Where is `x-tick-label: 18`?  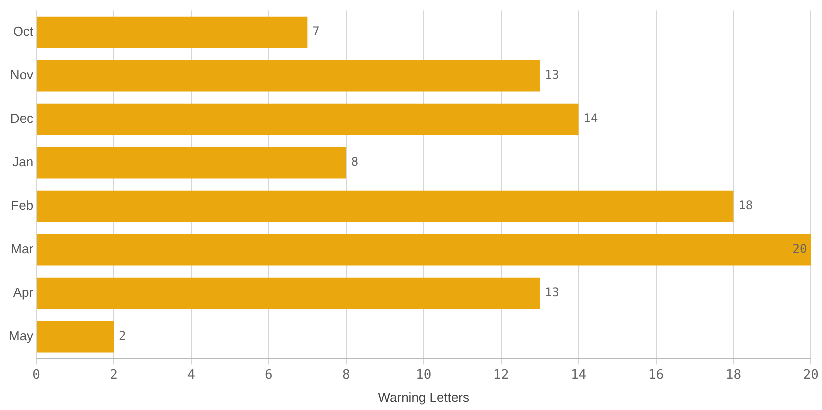 x-tick-label: 18 is located at coordinates (734, 375).